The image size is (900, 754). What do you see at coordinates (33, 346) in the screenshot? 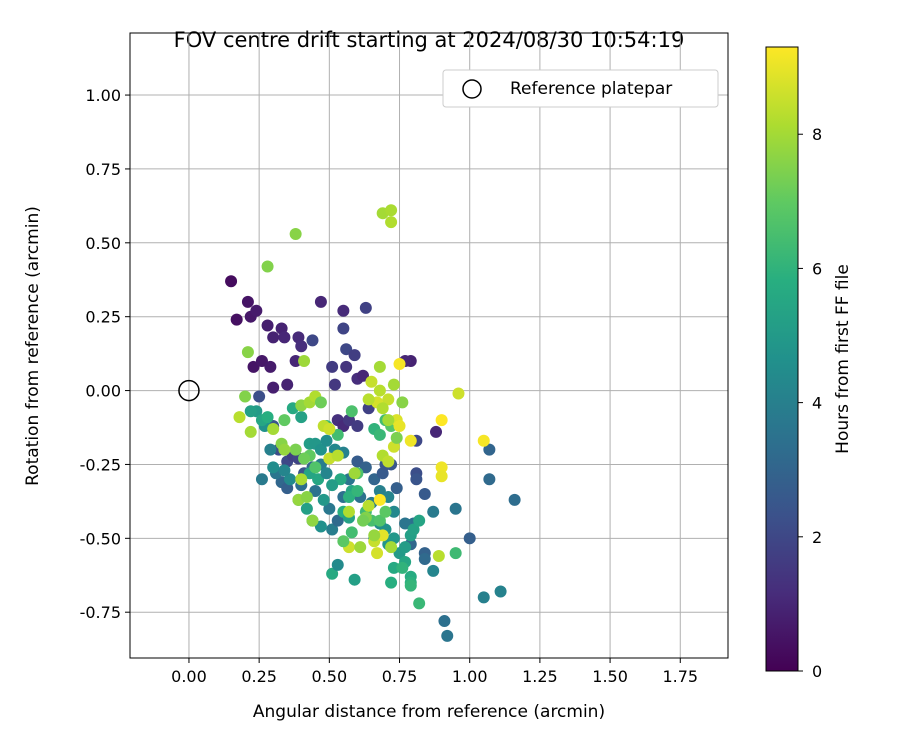
I see `y-axis-label: Rotation from reference (arcmin)` at bounding box center [33, 346].